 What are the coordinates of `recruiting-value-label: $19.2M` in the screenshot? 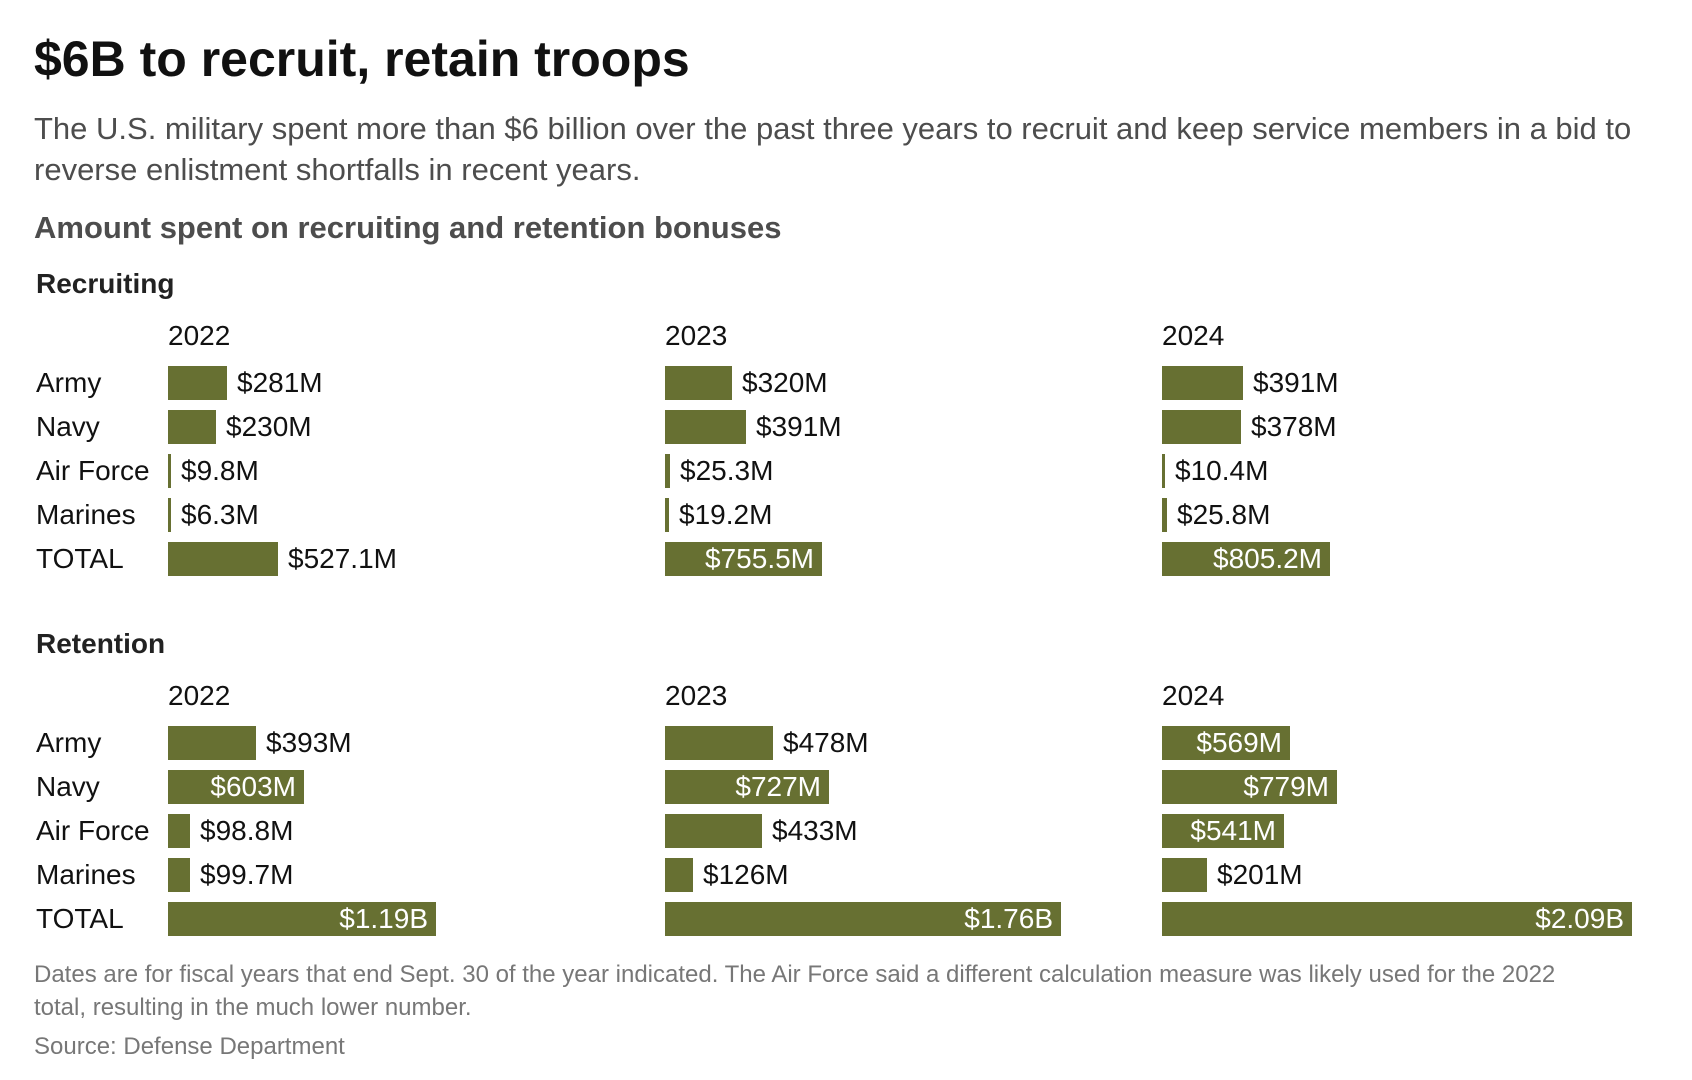 It's located at (726, 514).